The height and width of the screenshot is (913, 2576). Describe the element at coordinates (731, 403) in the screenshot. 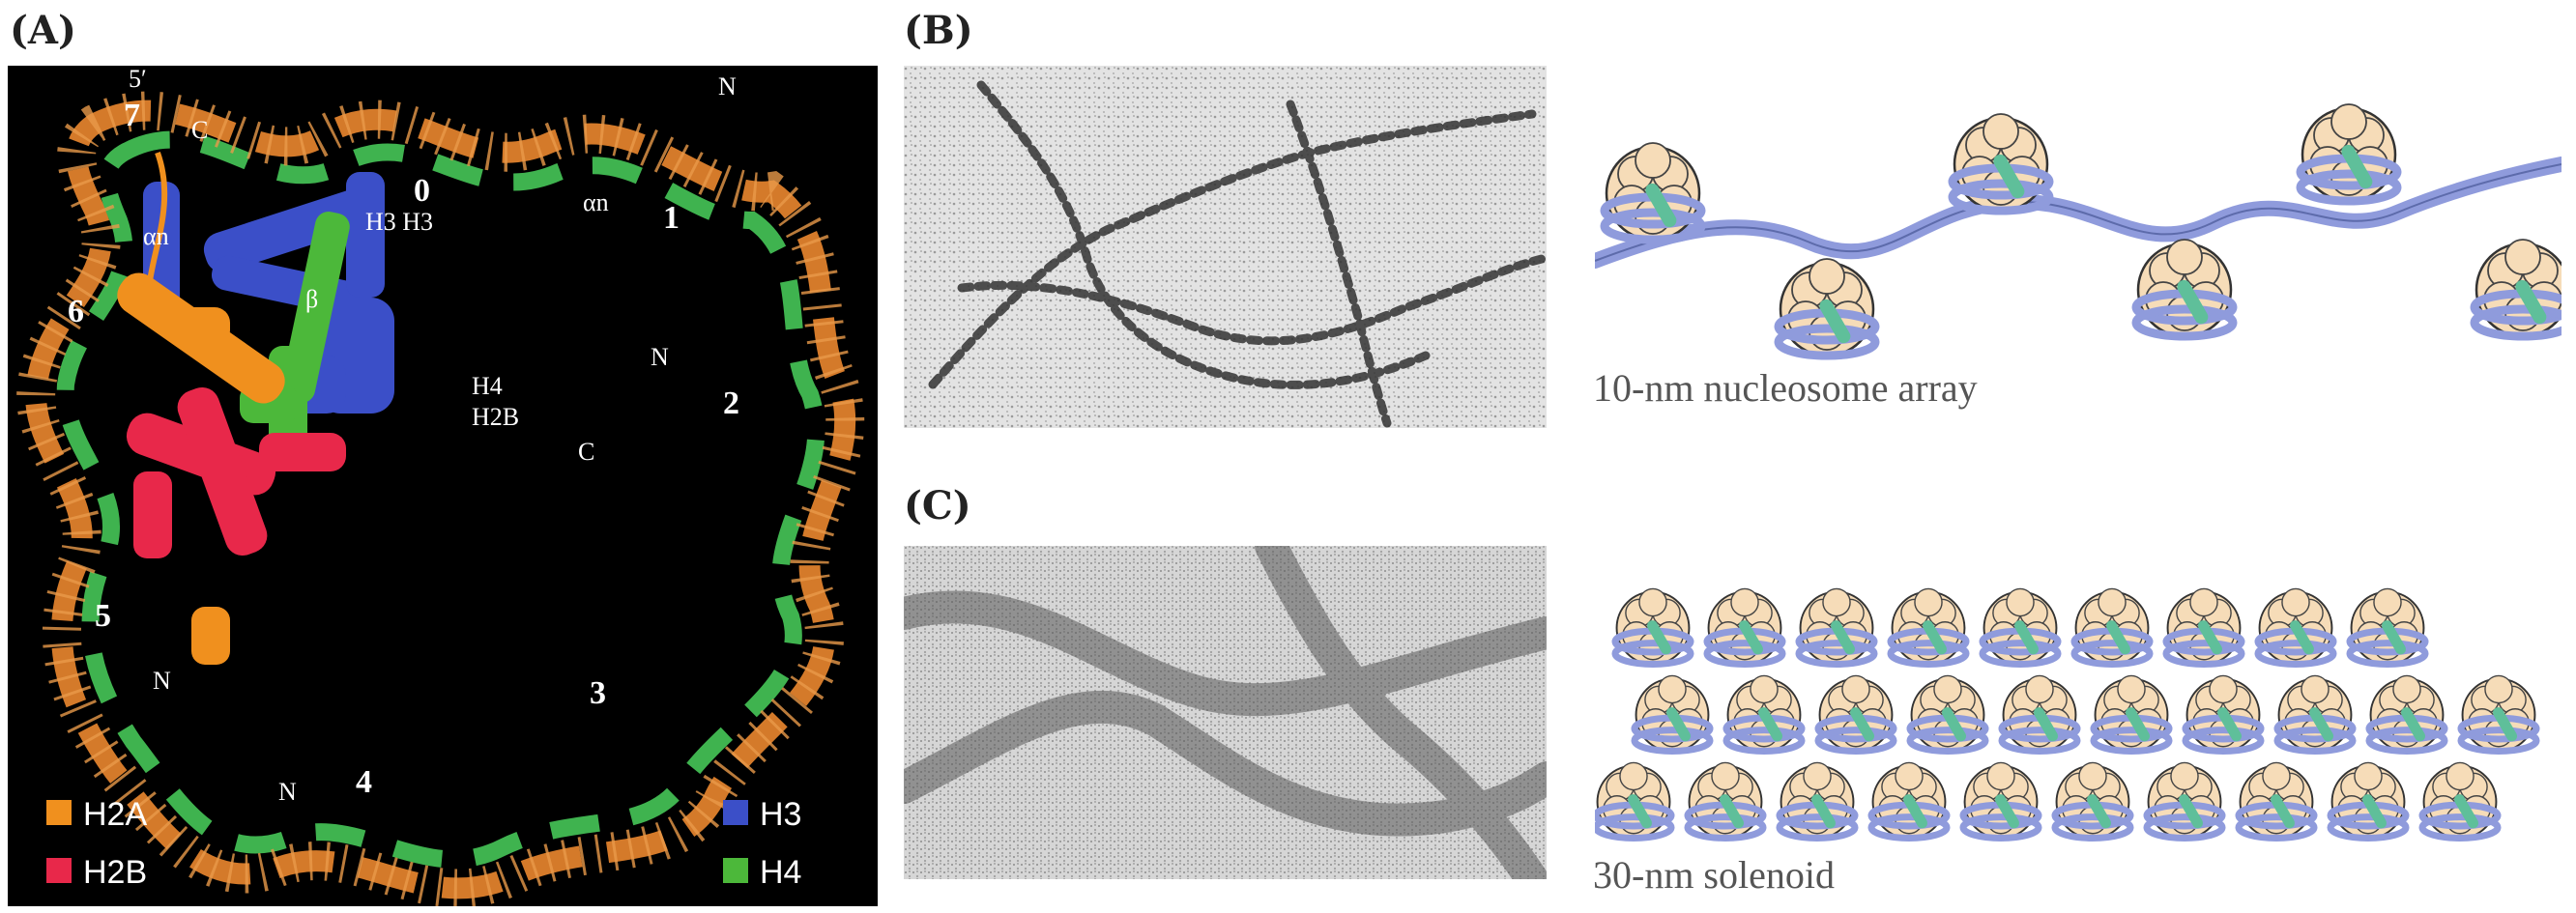

I see `dna-position-2: 2` at that location.